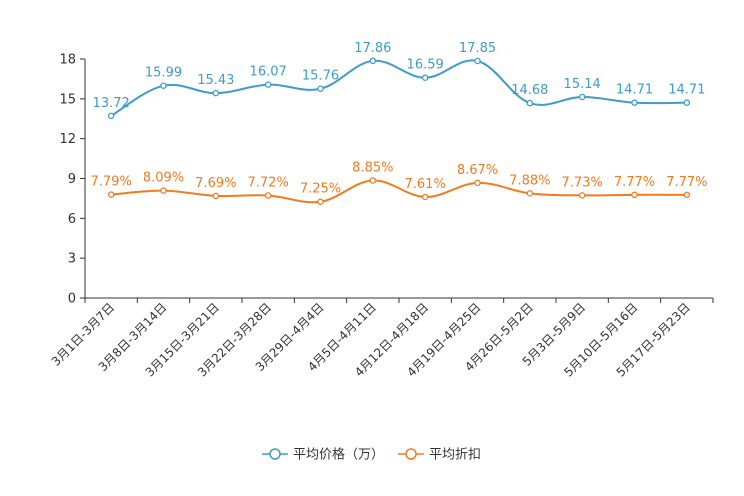 Image resolution: width=744 pixels, height=496 pixels. I want to click on data-label: 7.79%, so click(111, 182).